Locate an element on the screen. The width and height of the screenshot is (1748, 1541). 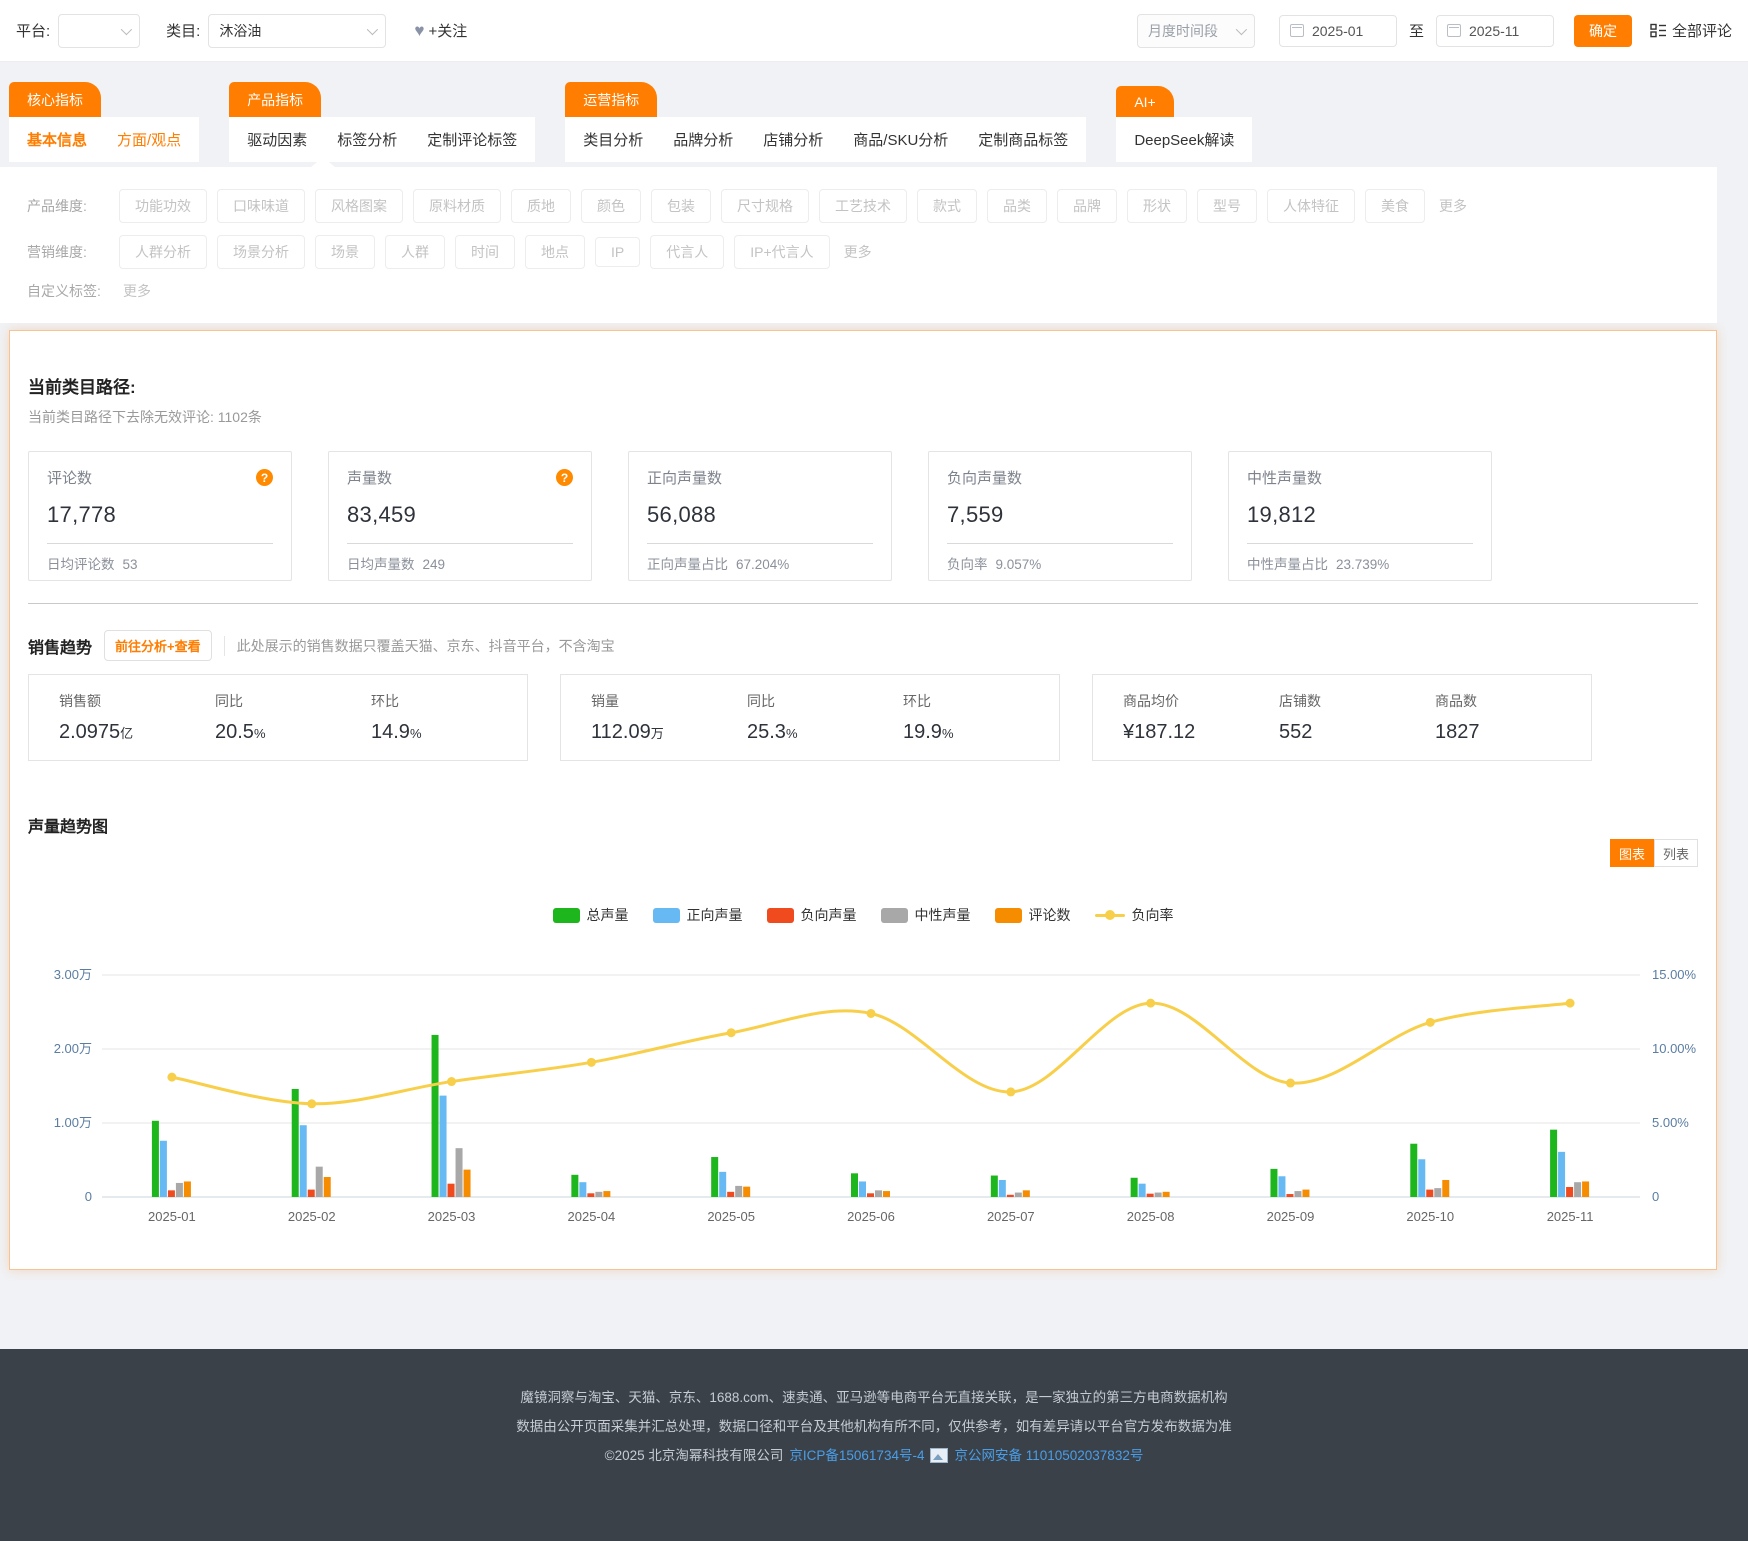
stat-card-value: 17,778 is located at coordinates (82, 514).